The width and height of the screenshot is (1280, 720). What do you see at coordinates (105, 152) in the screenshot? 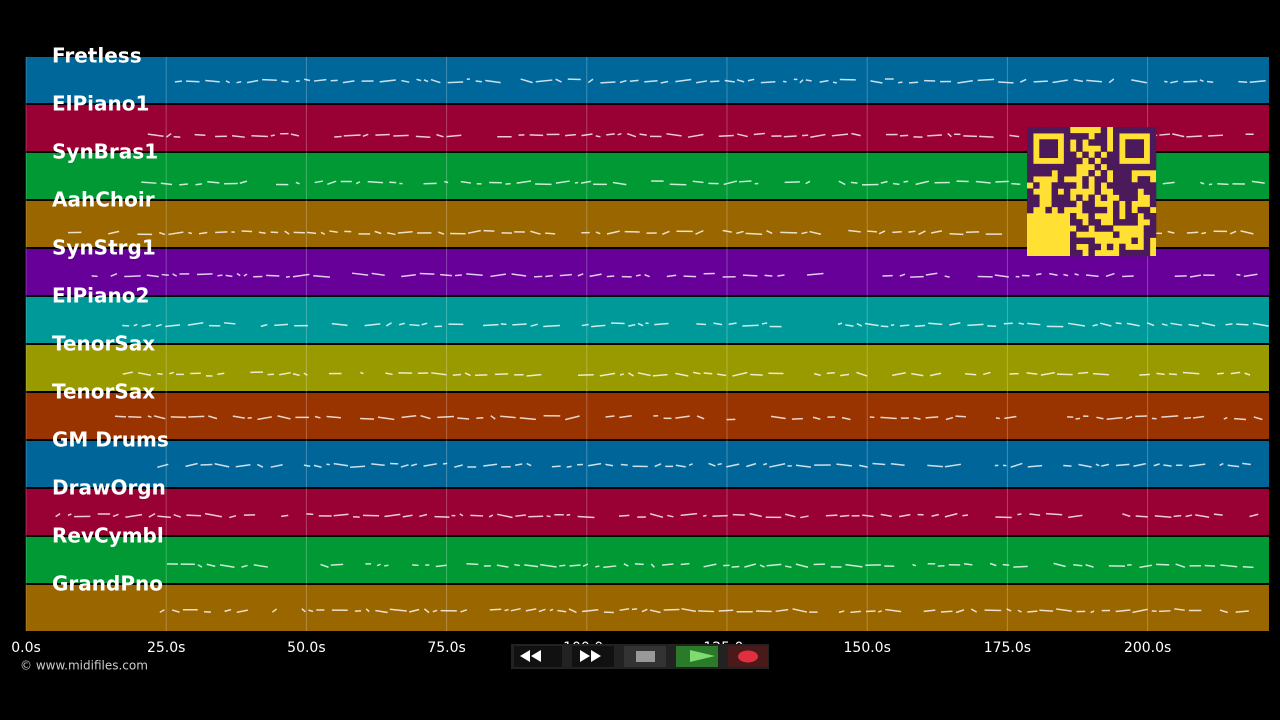
I see `track-name: SynBras1` at bounding box center [105, 152].